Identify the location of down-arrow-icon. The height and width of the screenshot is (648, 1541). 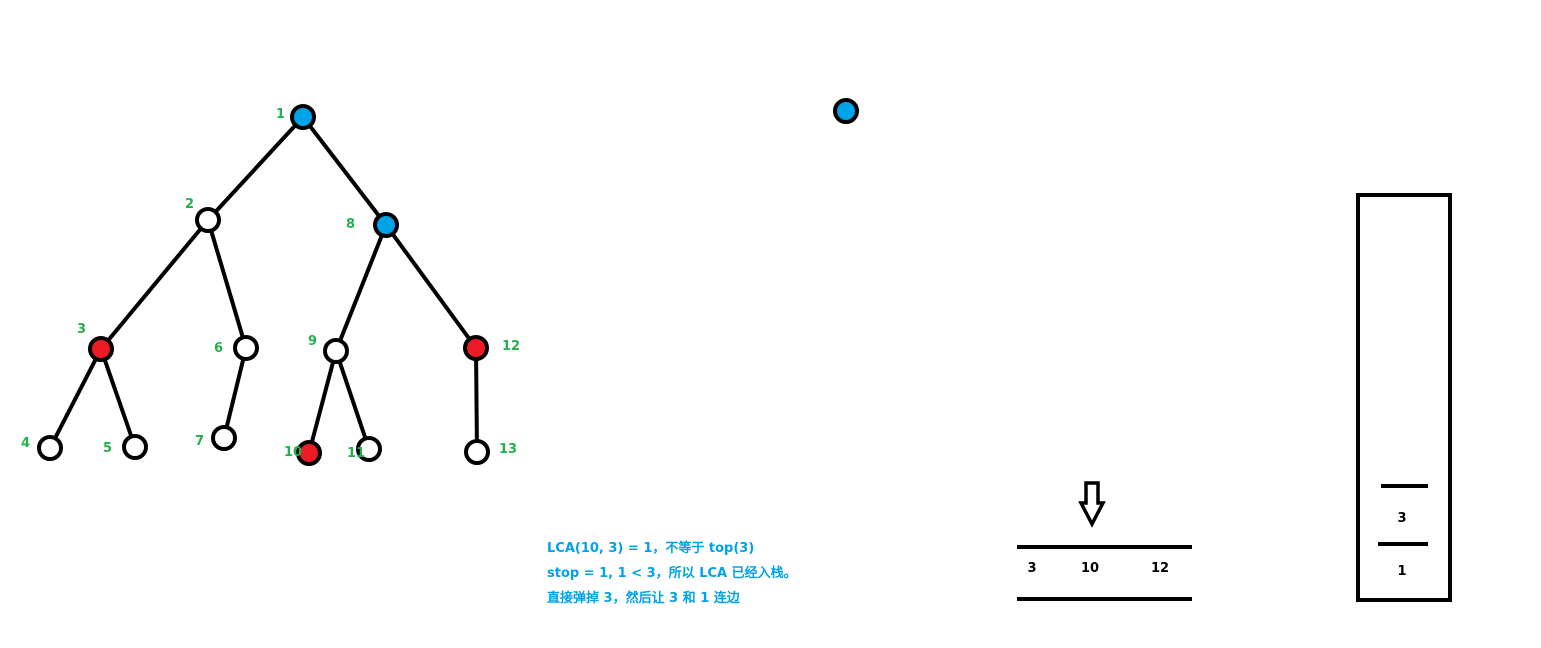
(1092, 504).